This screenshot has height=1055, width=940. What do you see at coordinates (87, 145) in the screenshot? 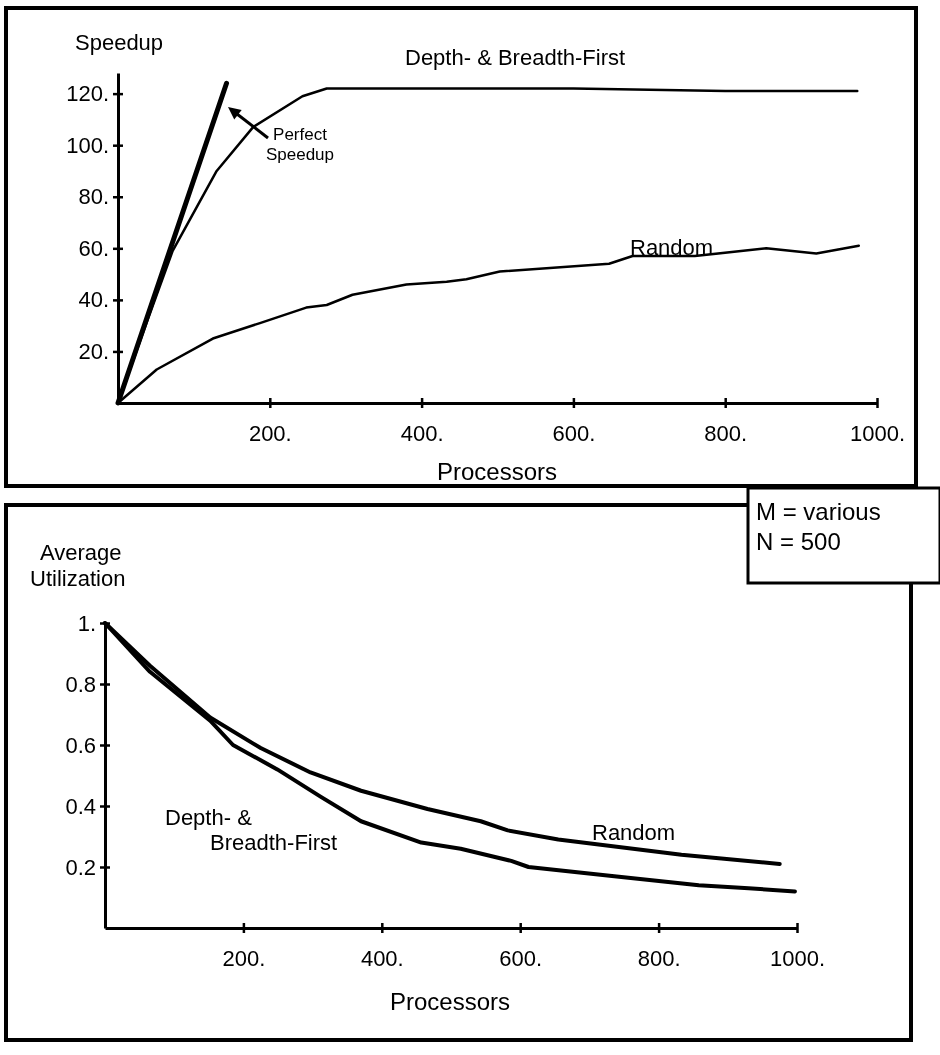
I see `y-tick-label: 100.` at bounding box center [87, 145].